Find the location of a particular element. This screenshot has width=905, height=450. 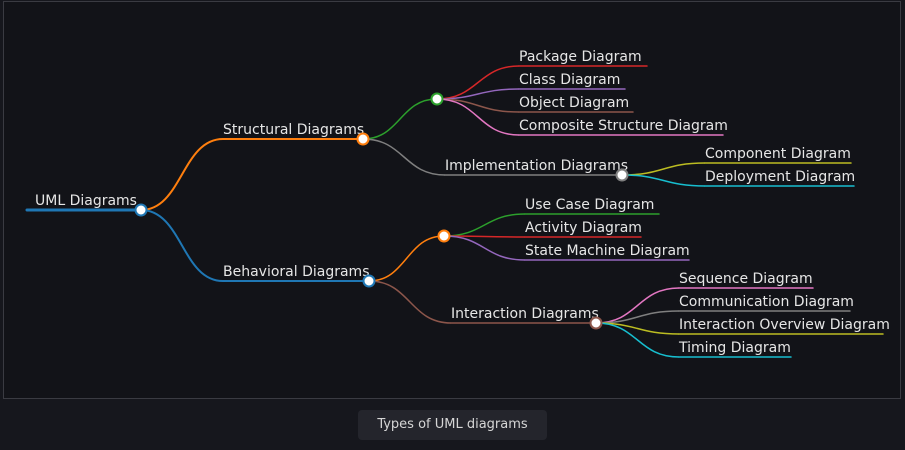

node-toggle-implementation-diagrams is located at coordinates (622, 175).